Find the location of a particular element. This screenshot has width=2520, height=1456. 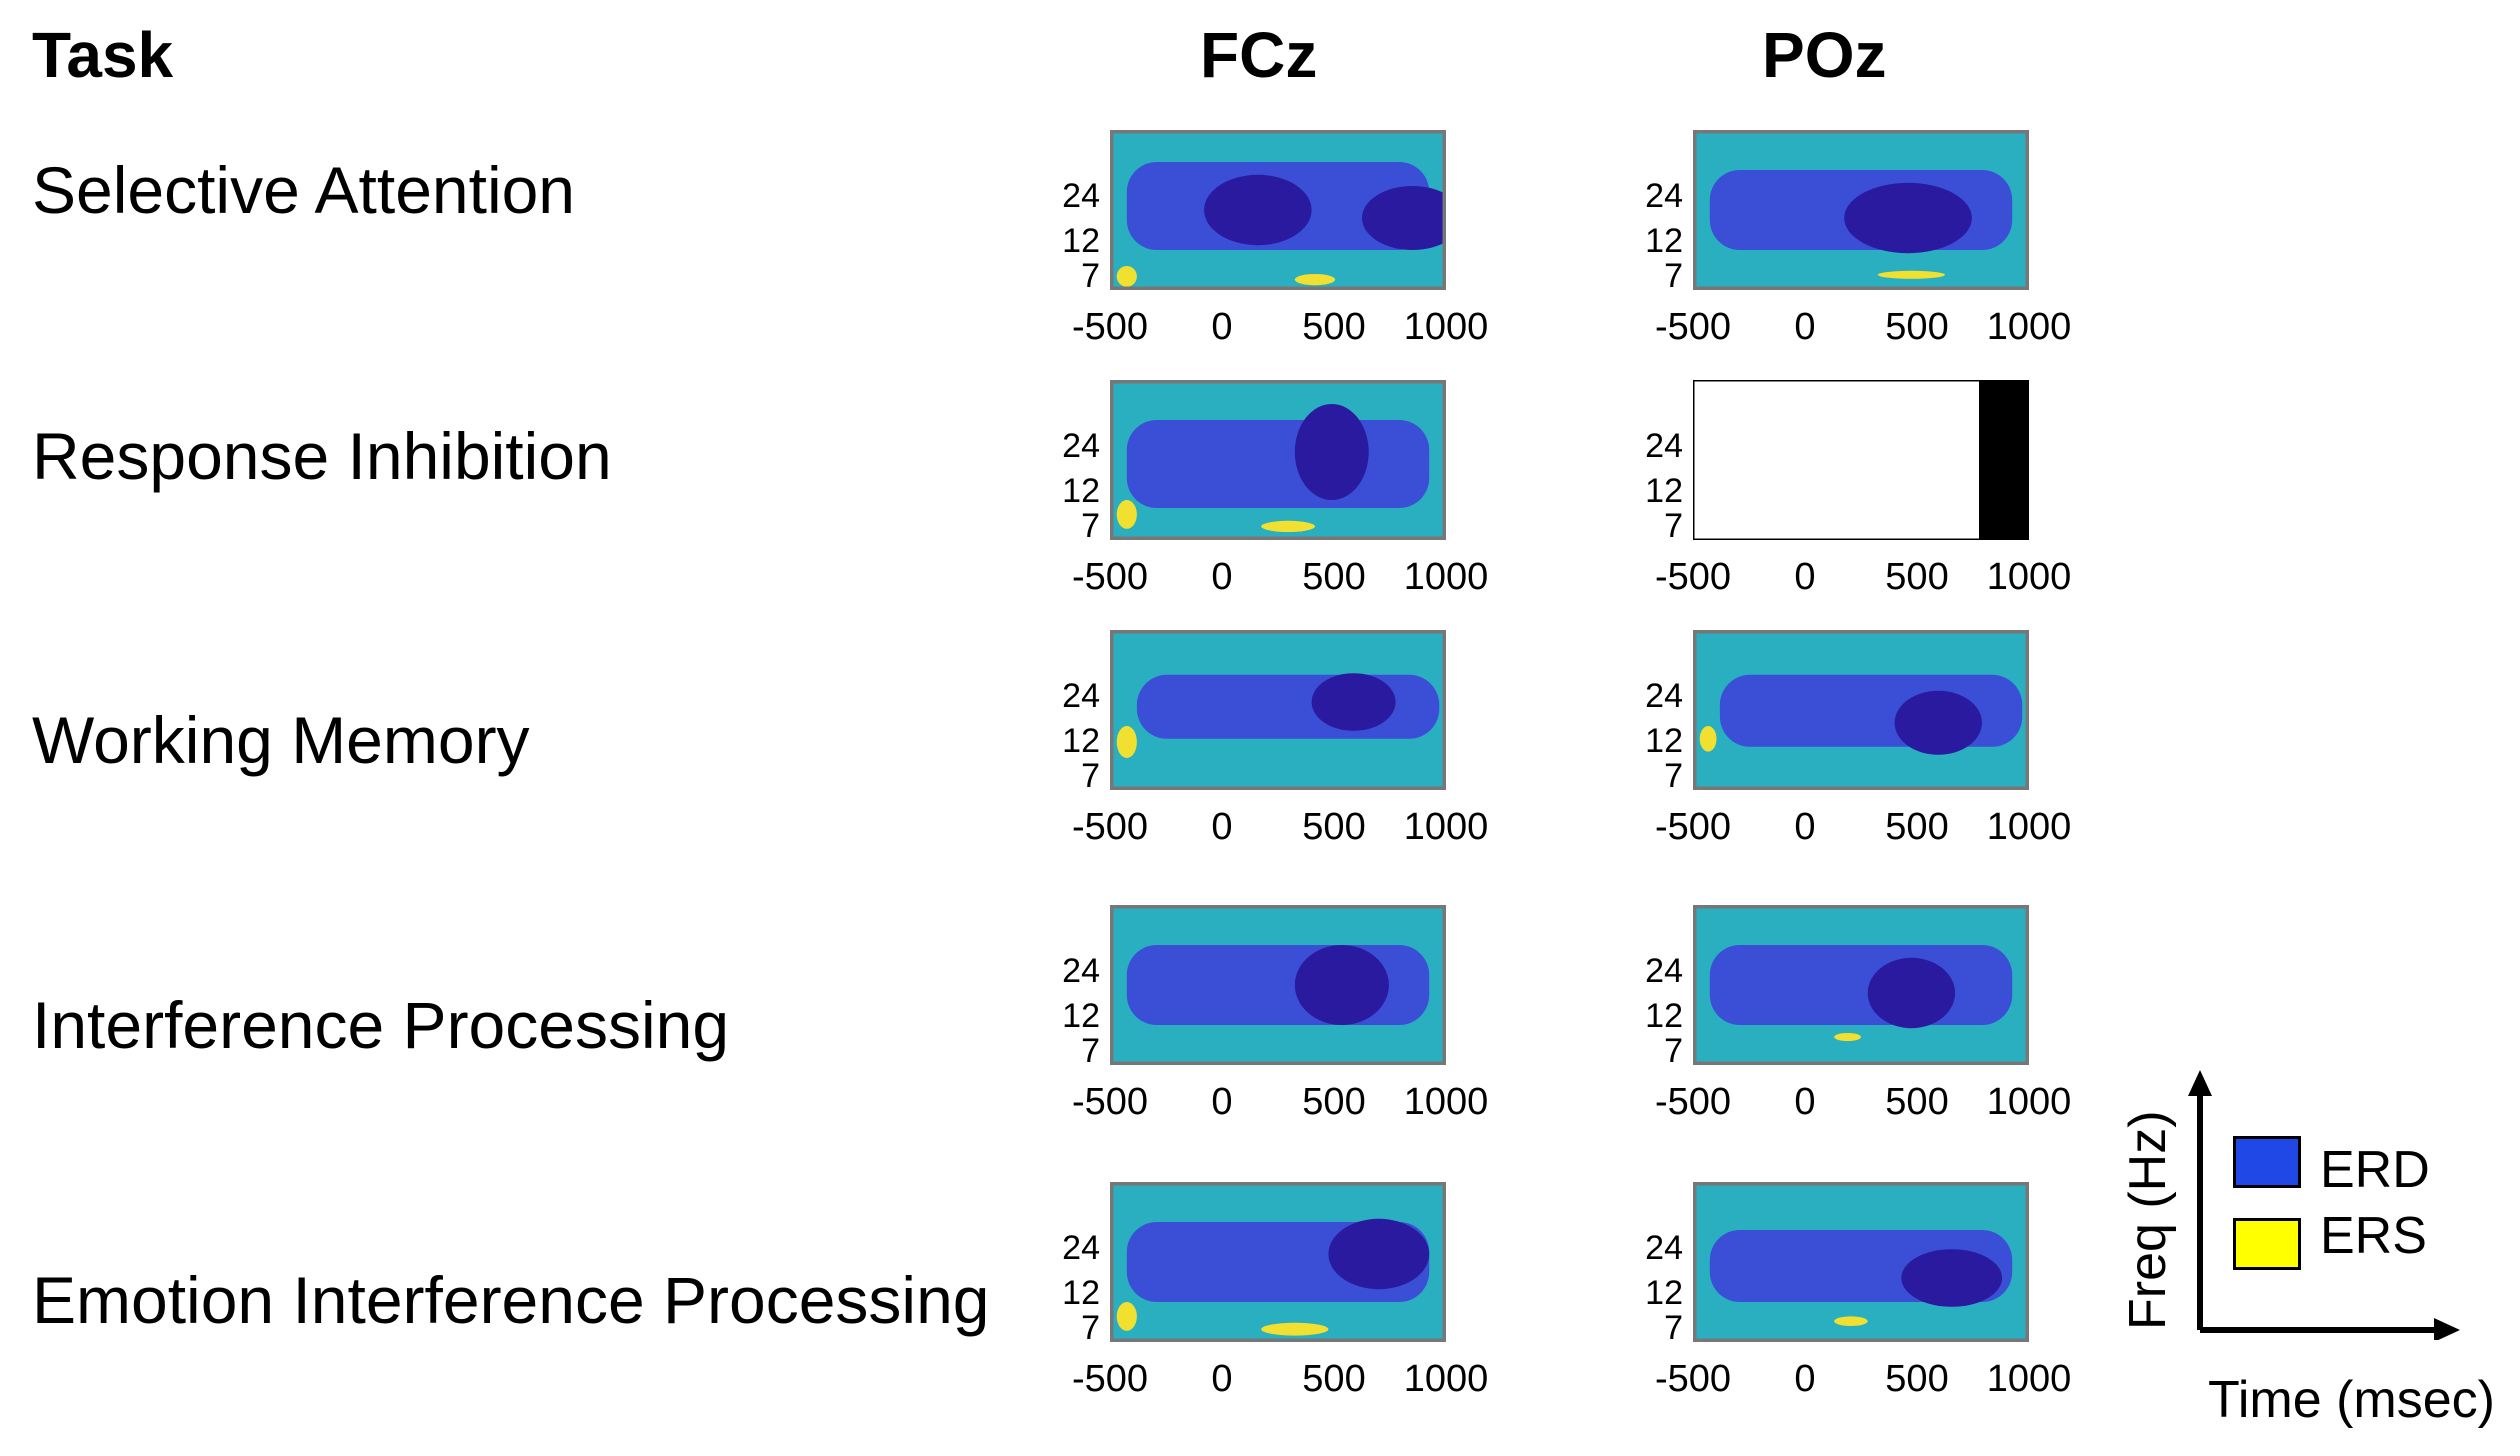

poz-column-header: POz is located at coordinates (1824, 55).